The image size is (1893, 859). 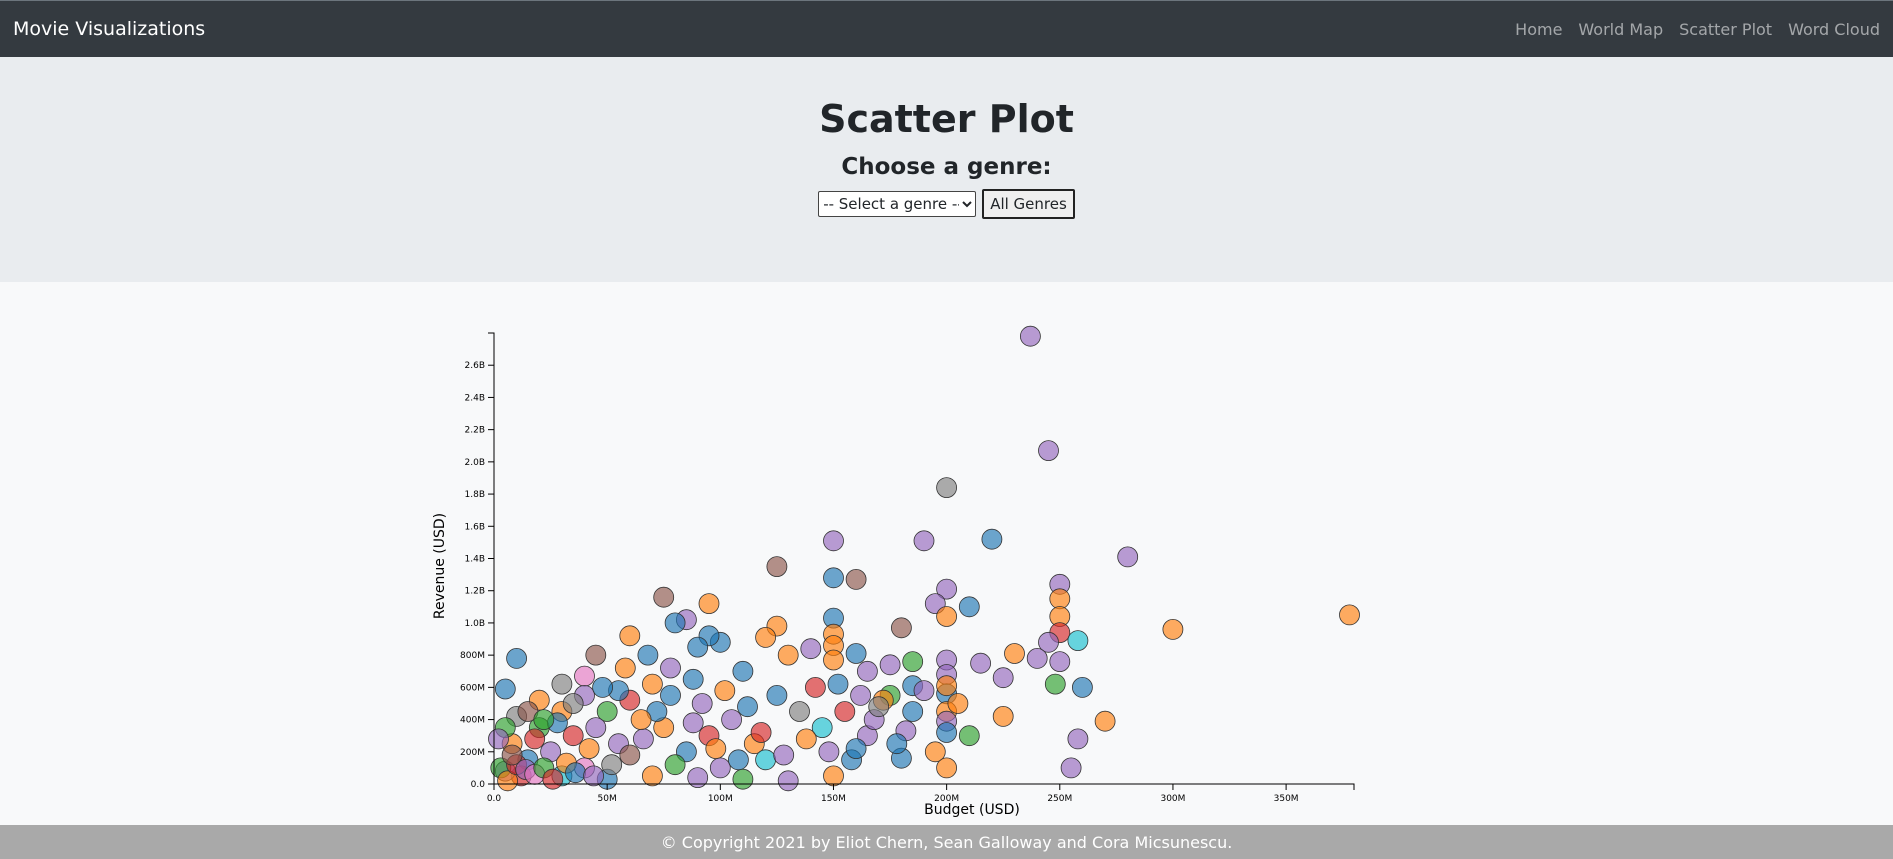 I want to click on nav-link-word-cloud: Word Cloud, so click(x=1834, y=29).